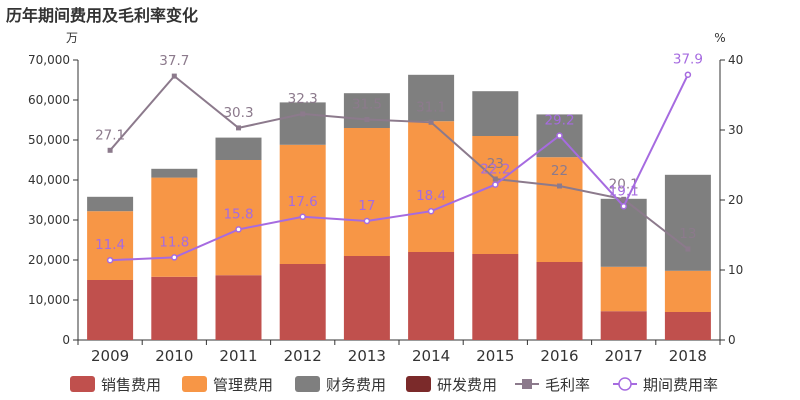  Describe the element at coordinates (687, 234) in the screenshot. I see `data-label: 13` at that location.